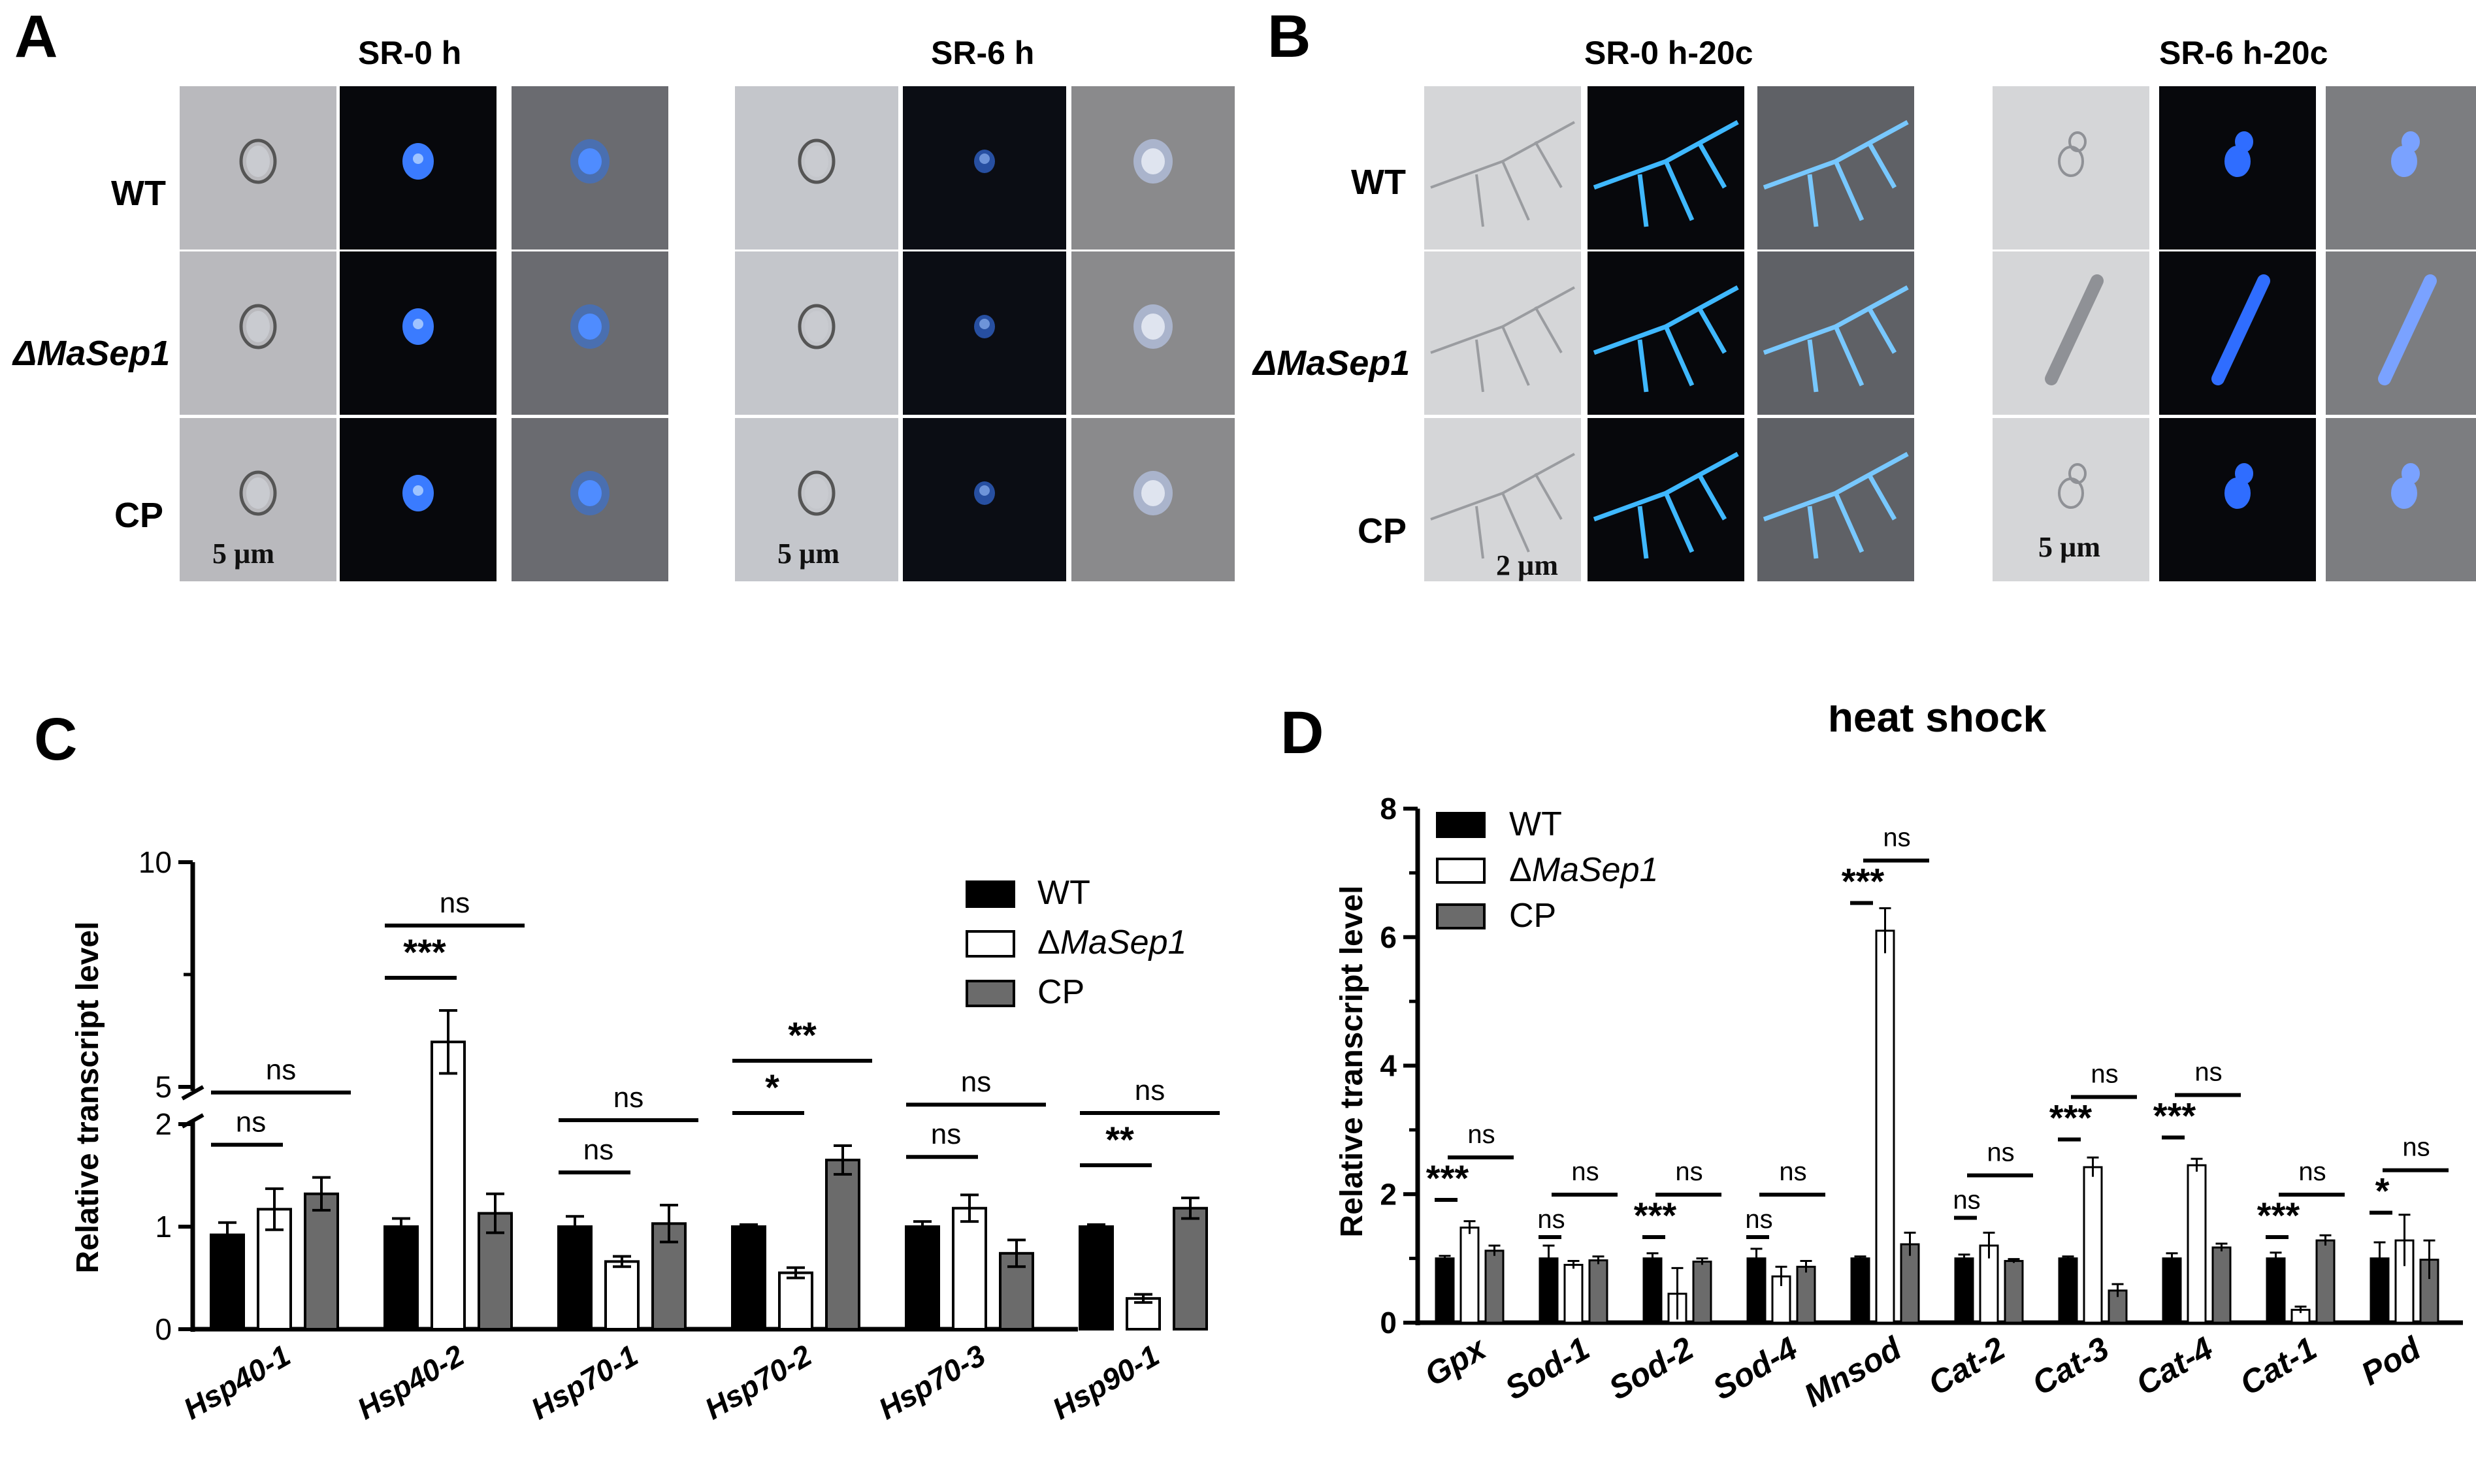  I want to click on y-tick-label: 10, so click(155, 862).